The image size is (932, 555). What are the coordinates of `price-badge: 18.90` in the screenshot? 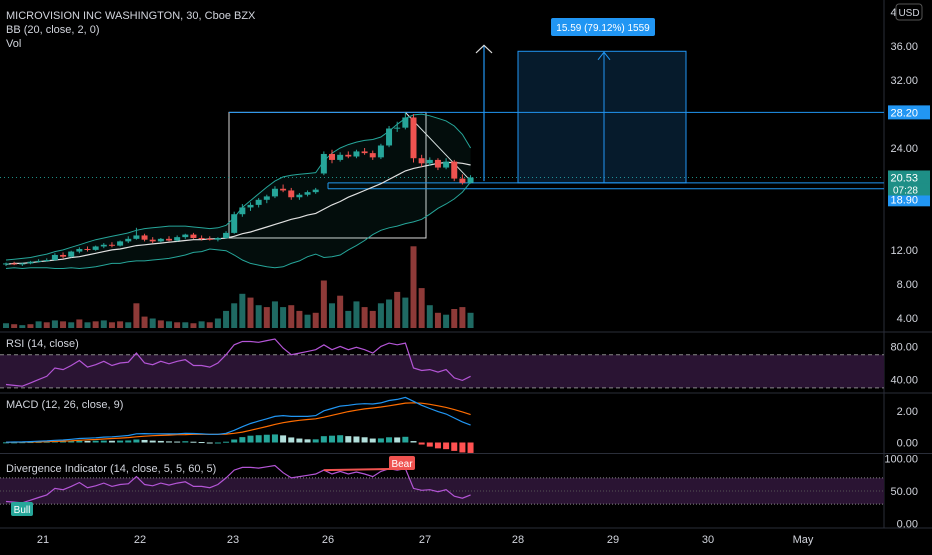 It's located at (909, 199).